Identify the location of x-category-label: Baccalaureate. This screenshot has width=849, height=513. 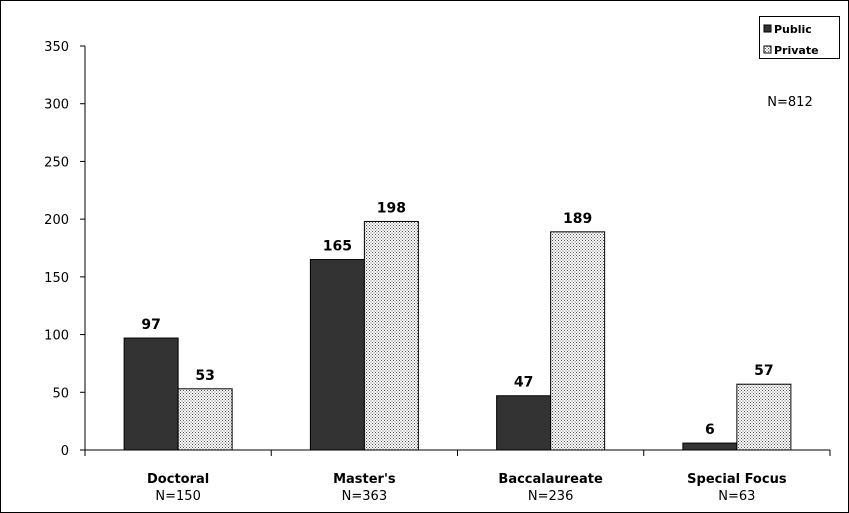
(550, 479).